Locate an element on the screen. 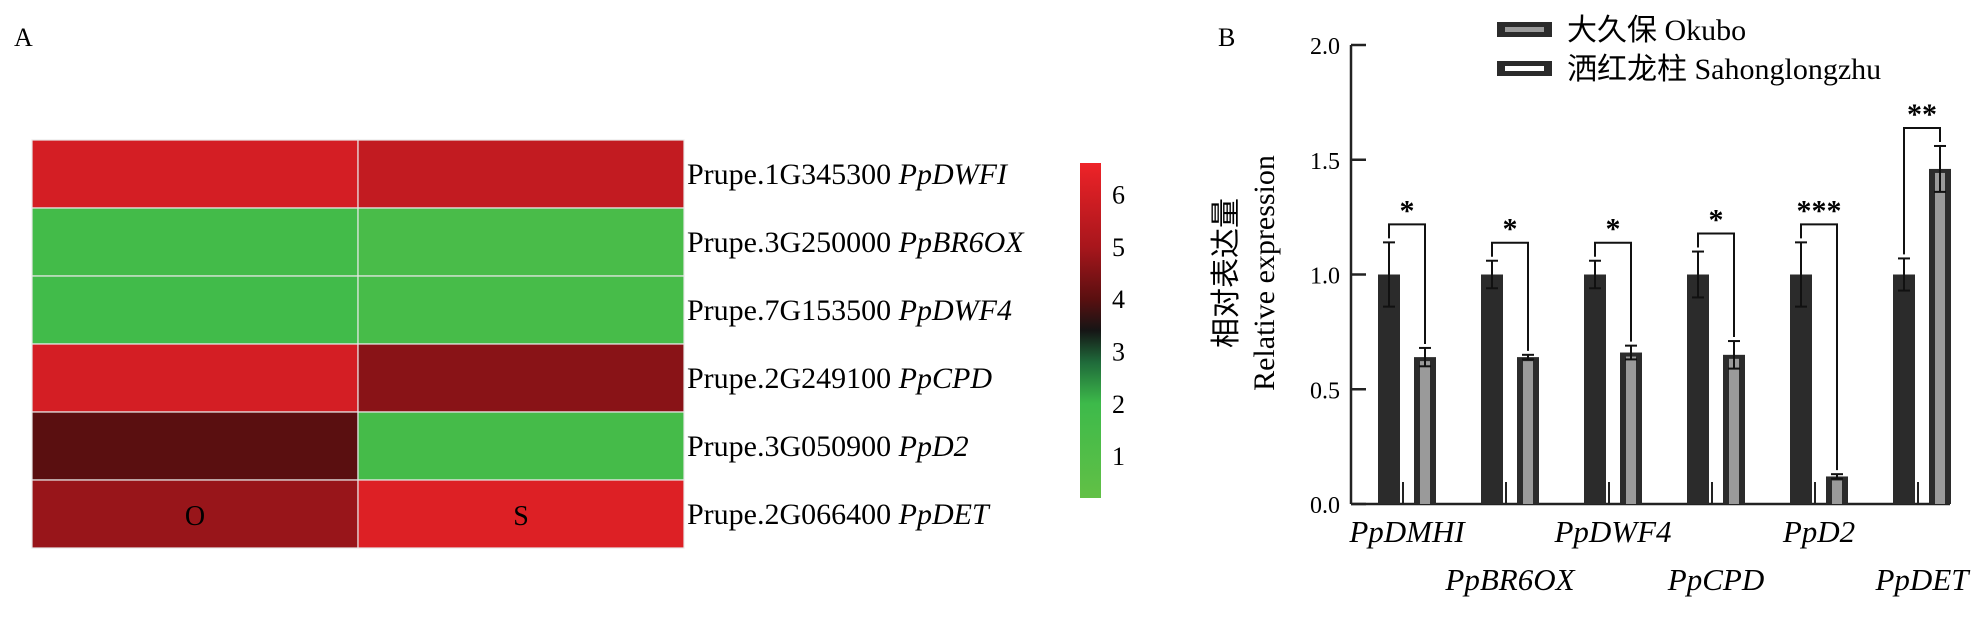 This screenshot has height=638, width=1983. significance-label: *** is located at coordinates (1819, 210).